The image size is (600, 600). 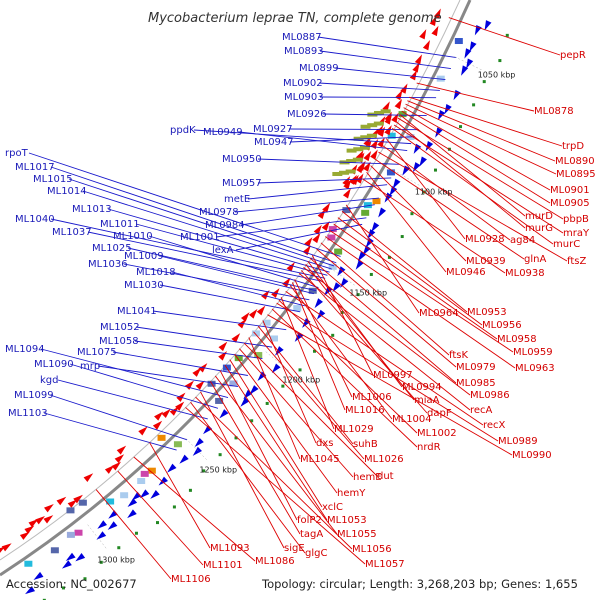 I want to click on gene-label: ML1009, so click(x=144, y=256).